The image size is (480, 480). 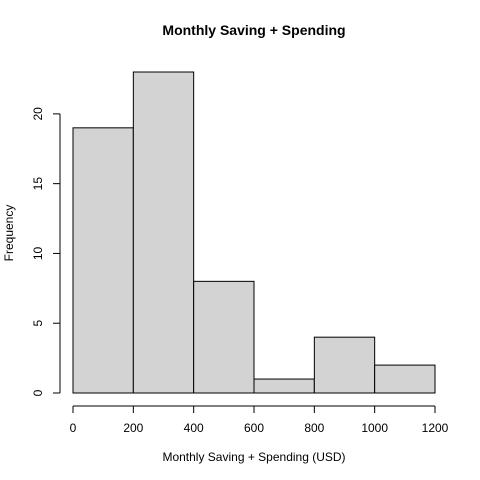 I want to click on y-tick-label-1: 5, so click(x=38, y=323).